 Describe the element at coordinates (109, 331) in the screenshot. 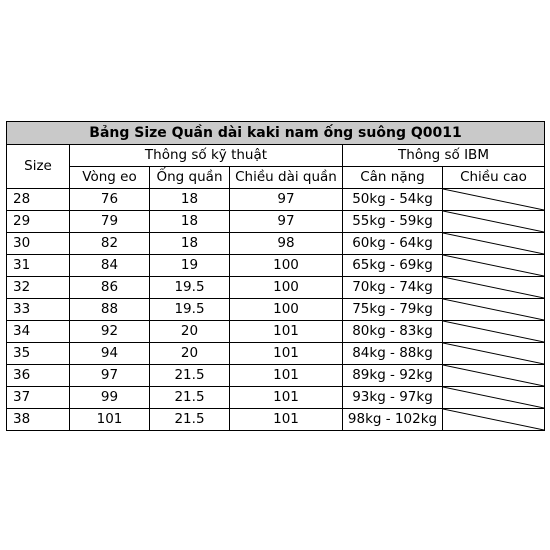

I see `cell-waist: 92` at that location.